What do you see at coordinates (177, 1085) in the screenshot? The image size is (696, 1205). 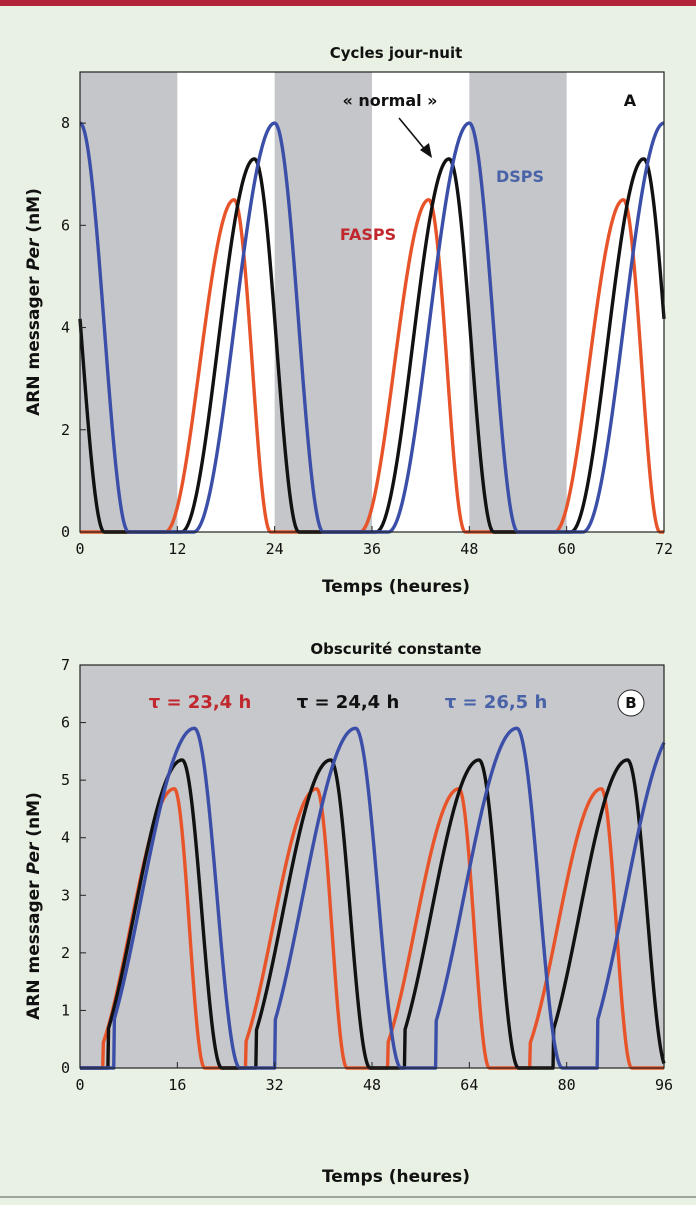 I see `x-tick-label: 16` at bounding box center [177, 1085].